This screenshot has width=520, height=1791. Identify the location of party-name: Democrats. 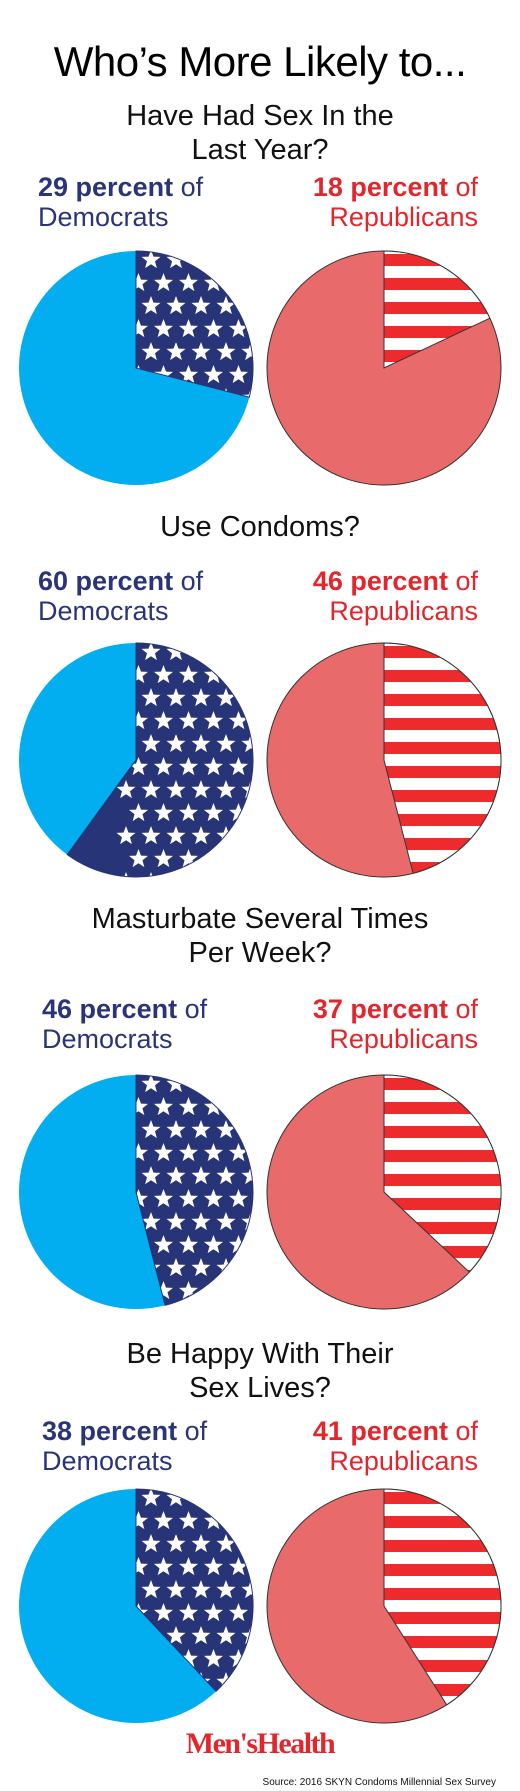
(107, 1039).